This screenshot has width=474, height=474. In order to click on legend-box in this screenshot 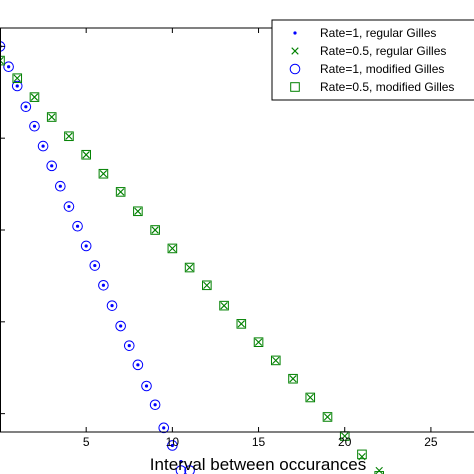, I will do `click(372, 60)`.